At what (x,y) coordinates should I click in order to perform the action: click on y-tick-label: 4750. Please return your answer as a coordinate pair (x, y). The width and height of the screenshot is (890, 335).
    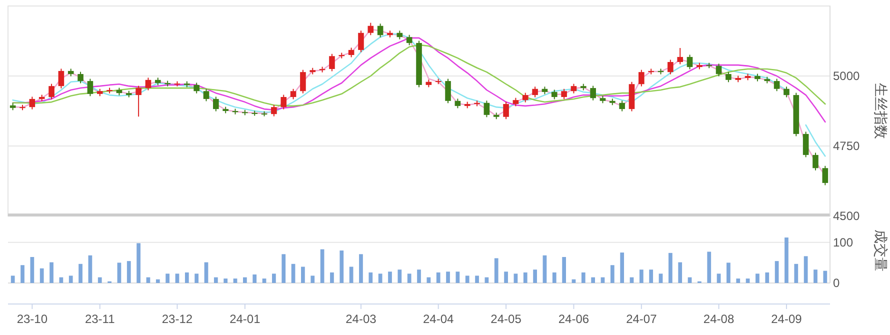
    Looking at the image, I should click on (846, 146).